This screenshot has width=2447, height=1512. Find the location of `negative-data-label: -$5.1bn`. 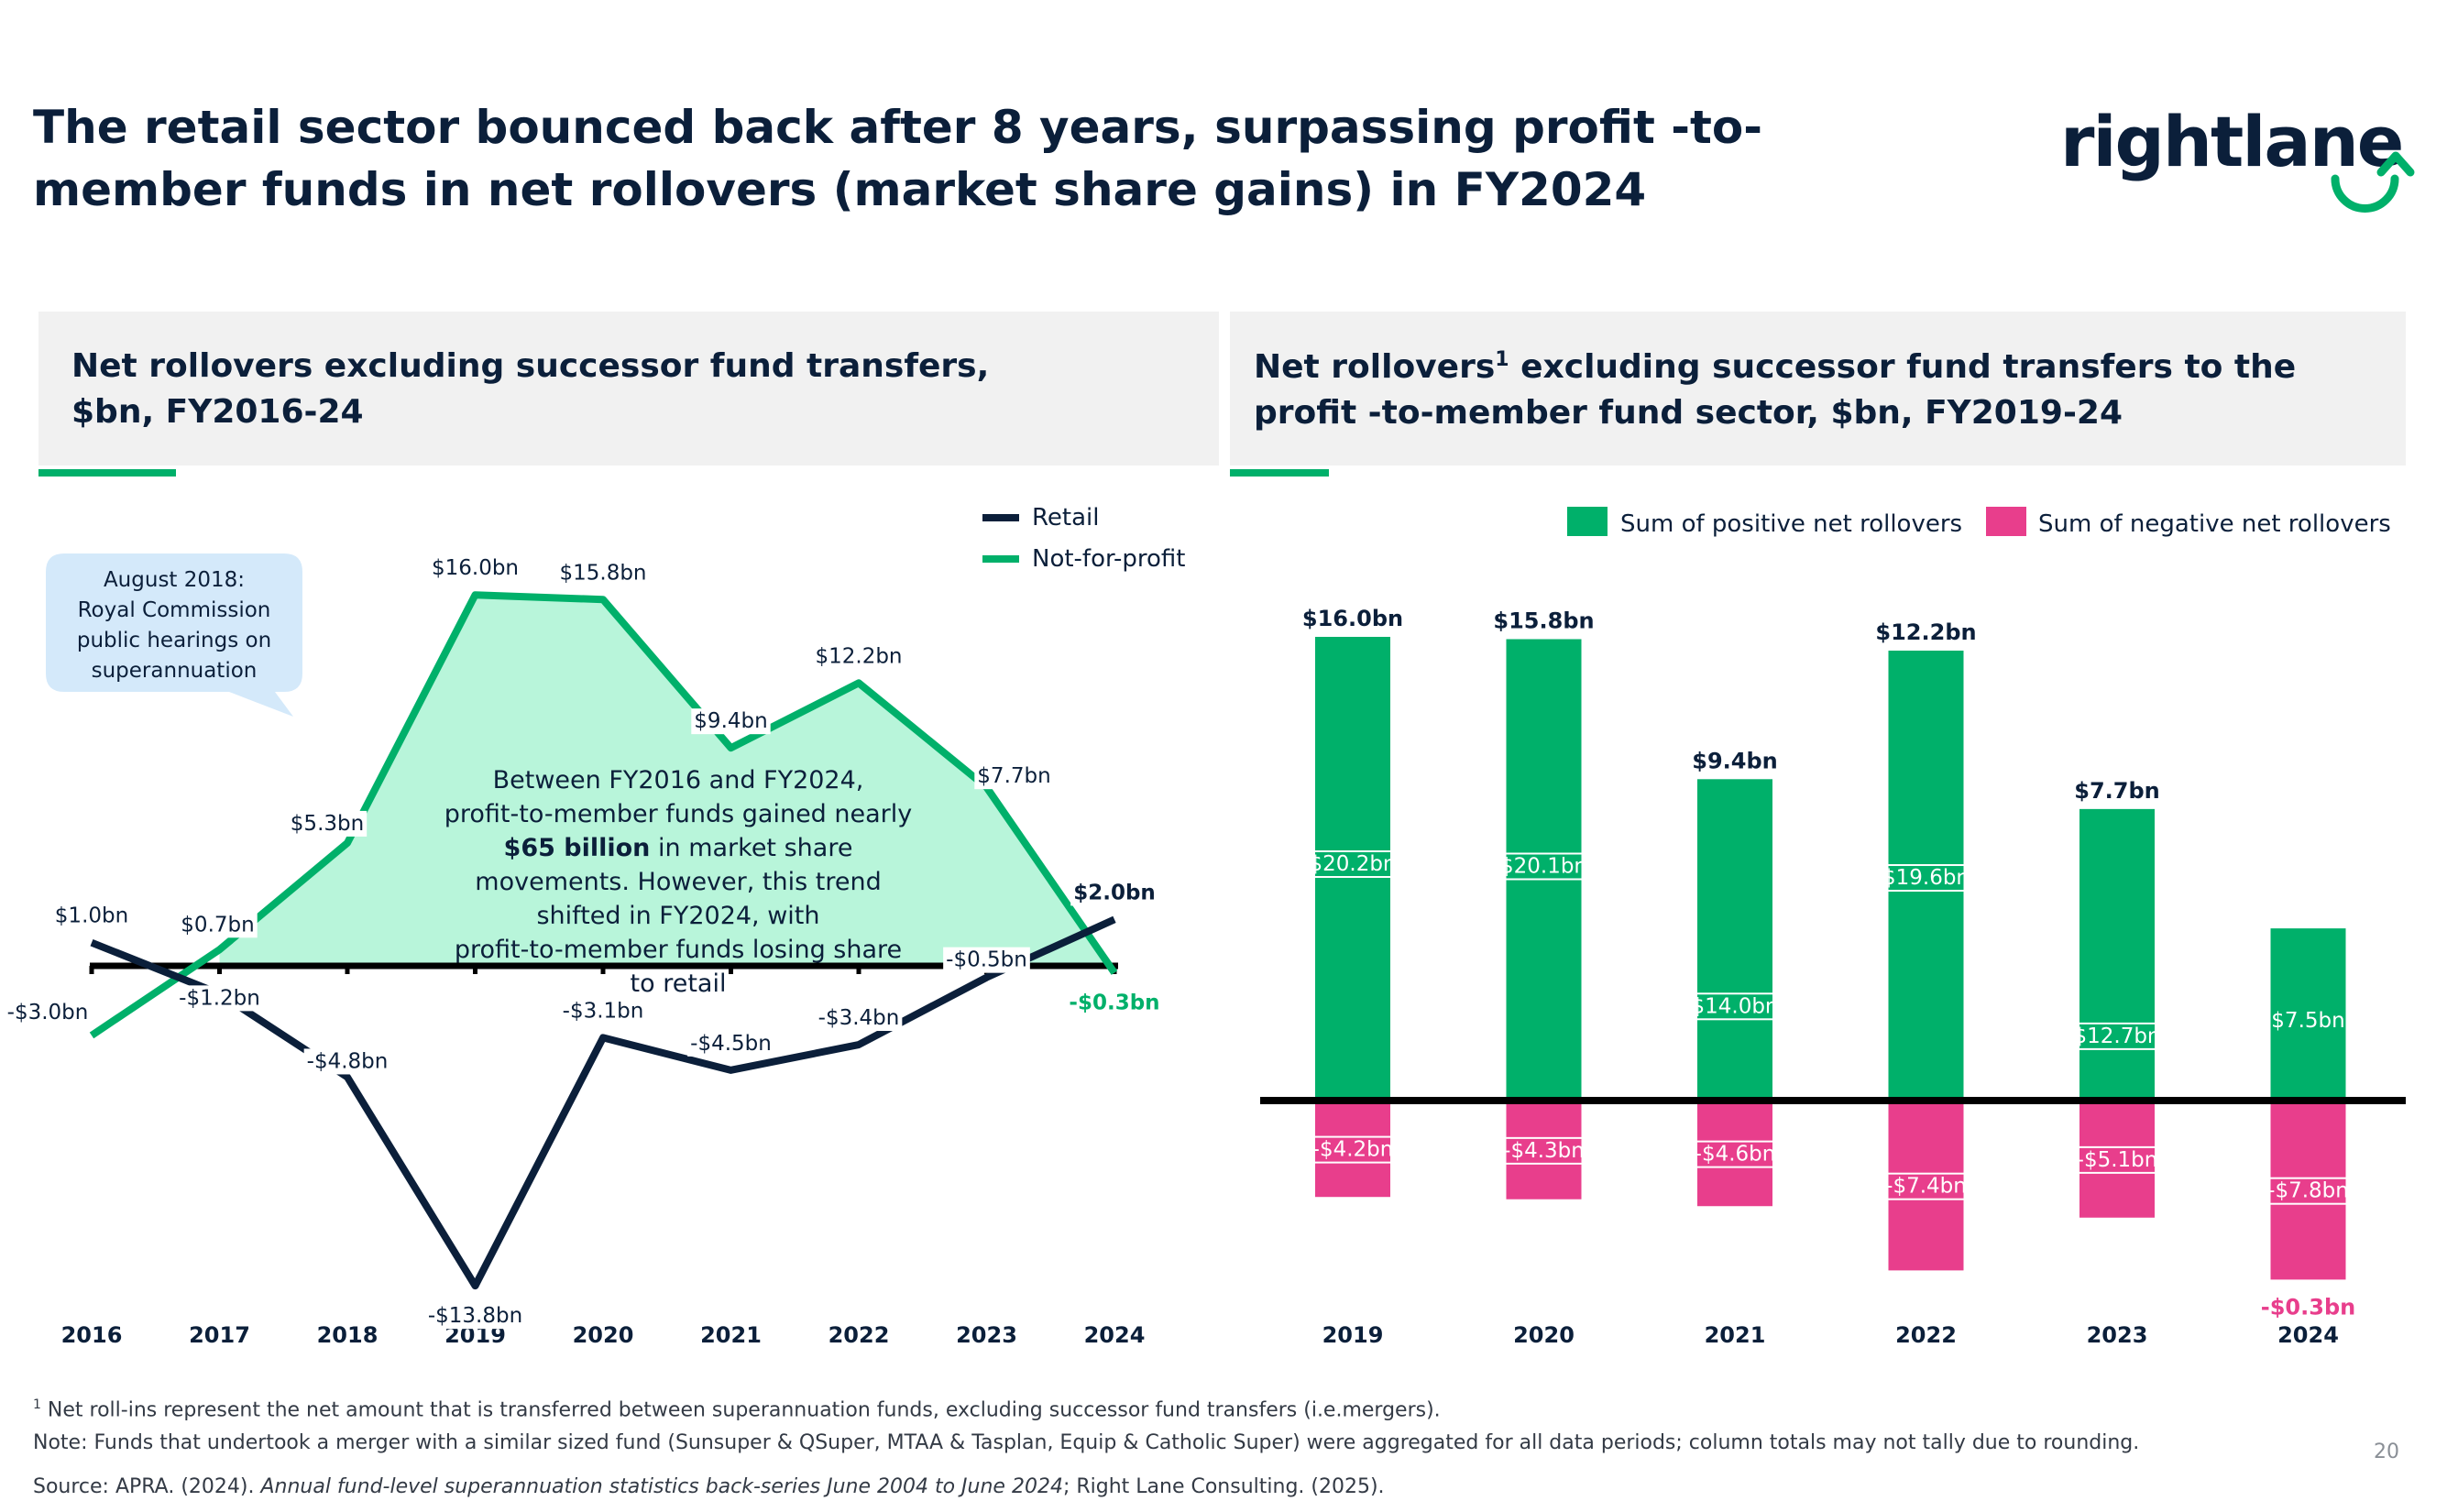

negative-data-label: -$5.1bn is located at coordinates (2117, 1160).